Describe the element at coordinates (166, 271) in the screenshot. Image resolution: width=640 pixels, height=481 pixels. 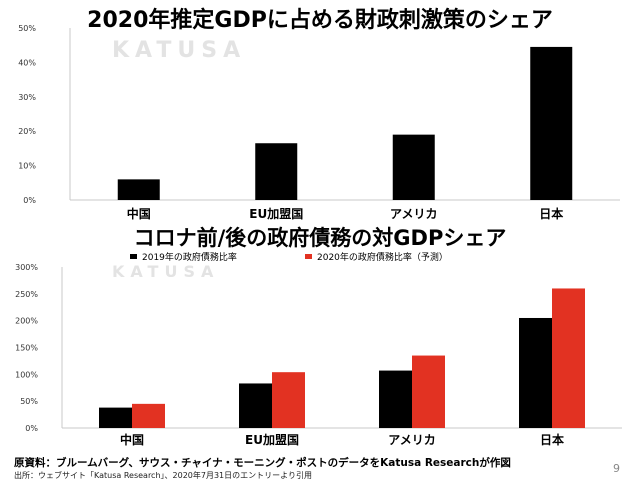
I see `watermark-logo-bottom: KATUSA` at that location.